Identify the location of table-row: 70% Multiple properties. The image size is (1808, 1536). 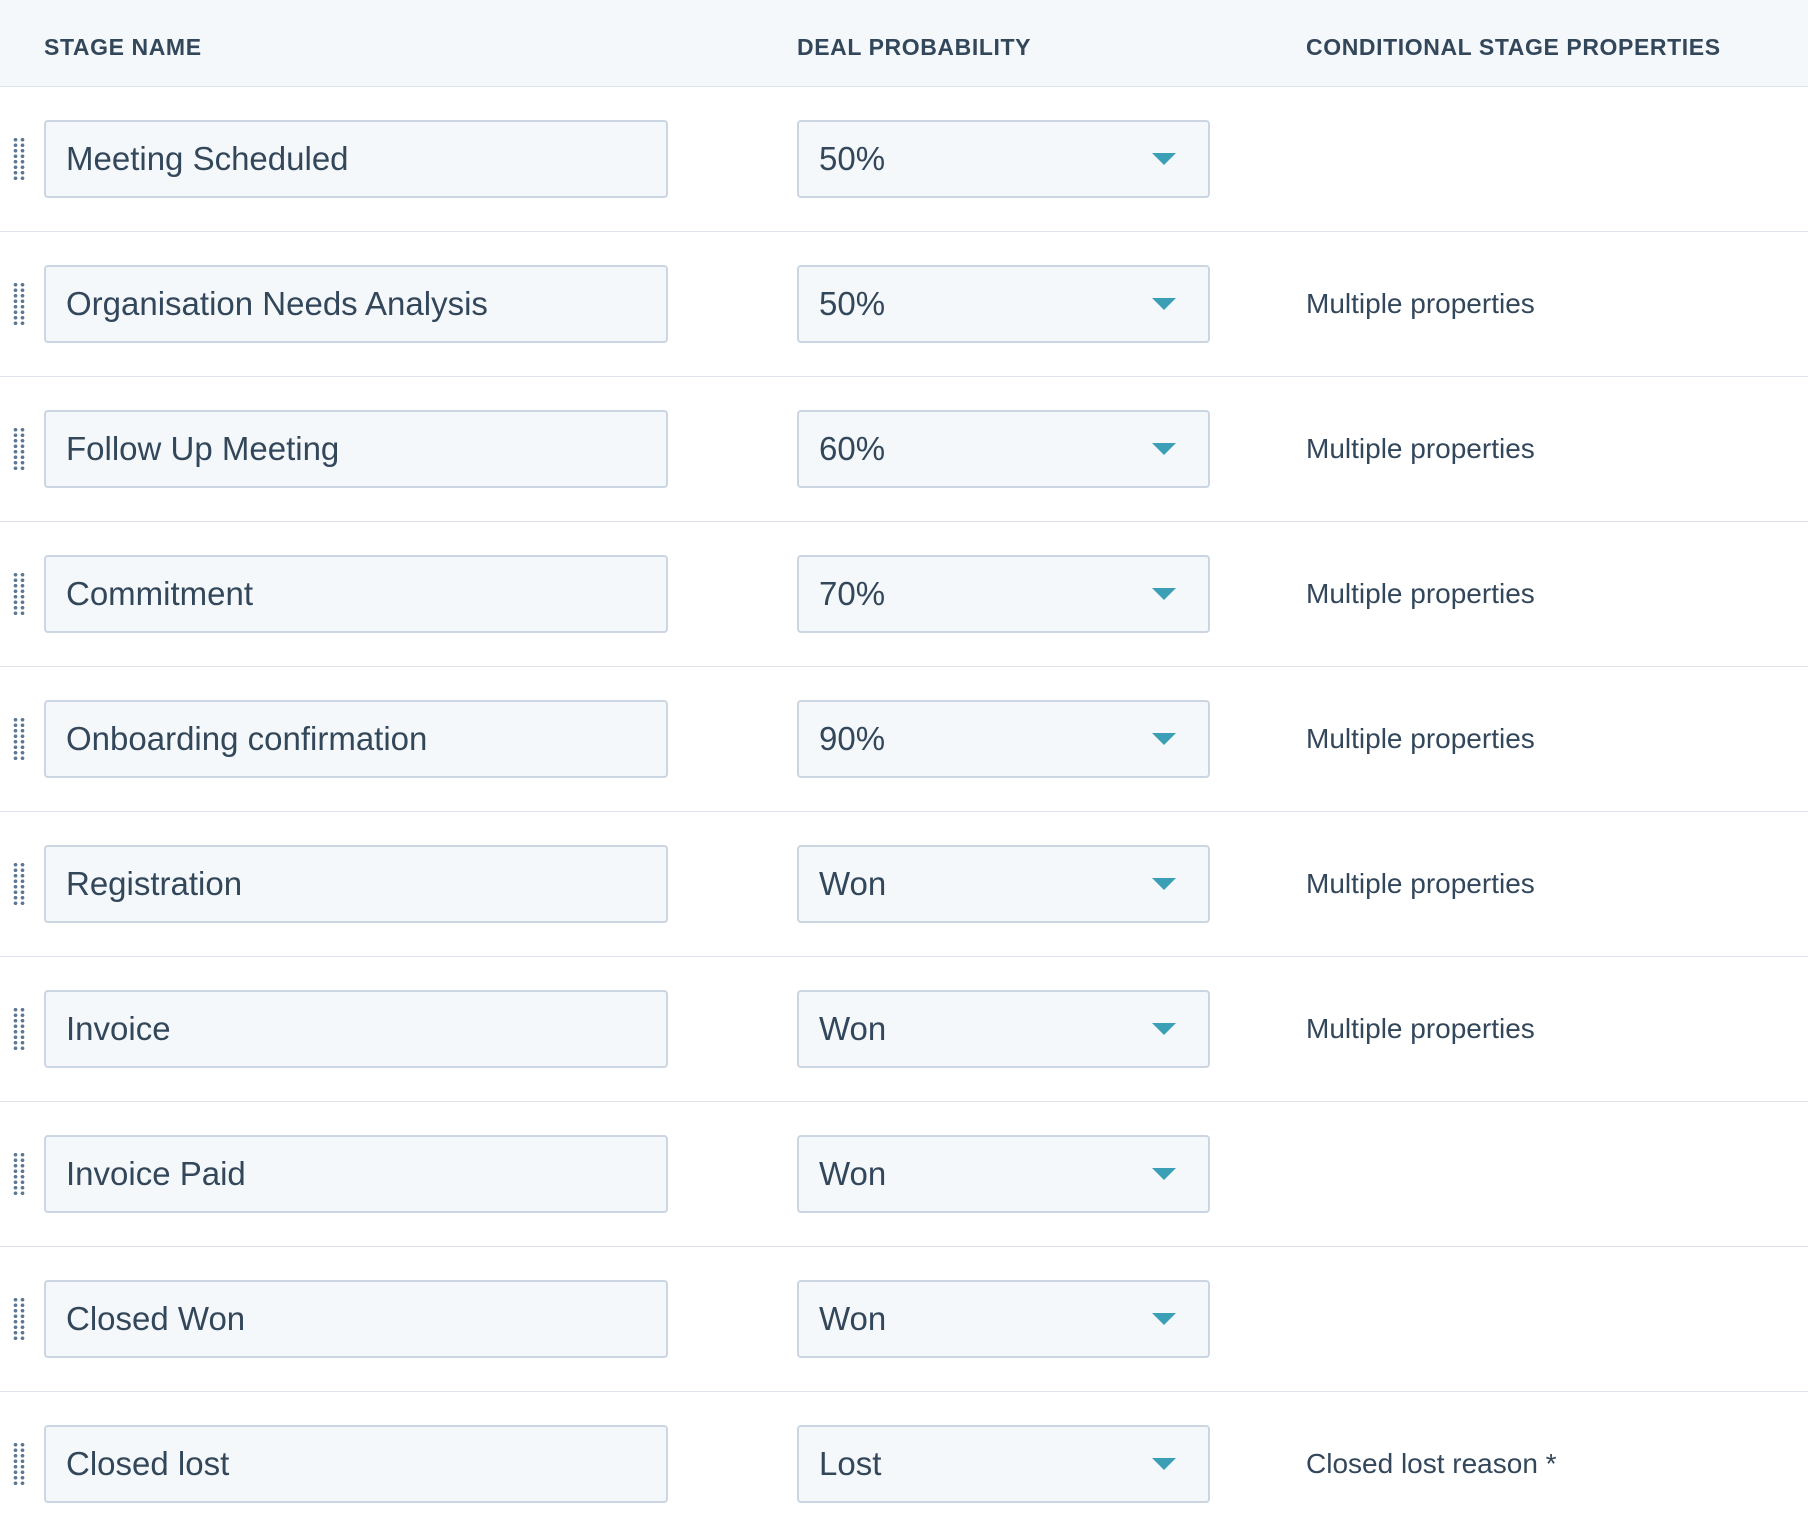
(904, 594).